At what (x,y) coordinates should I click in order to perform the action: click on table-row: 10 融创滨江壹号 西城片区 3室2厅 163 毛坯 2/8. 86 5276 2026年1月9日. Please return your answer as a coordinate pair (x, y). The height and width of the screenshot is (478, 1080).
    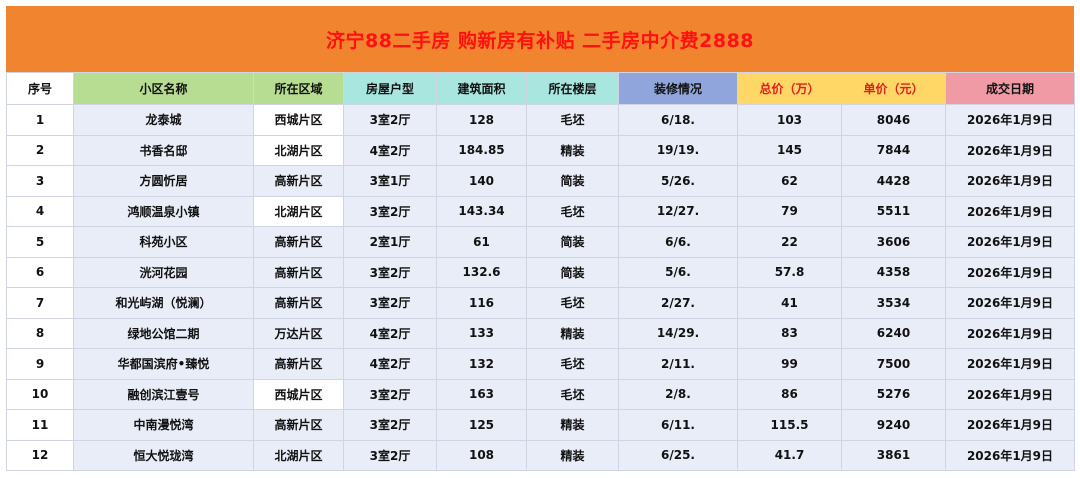
    Looking at the image, I should click on (540, 394).